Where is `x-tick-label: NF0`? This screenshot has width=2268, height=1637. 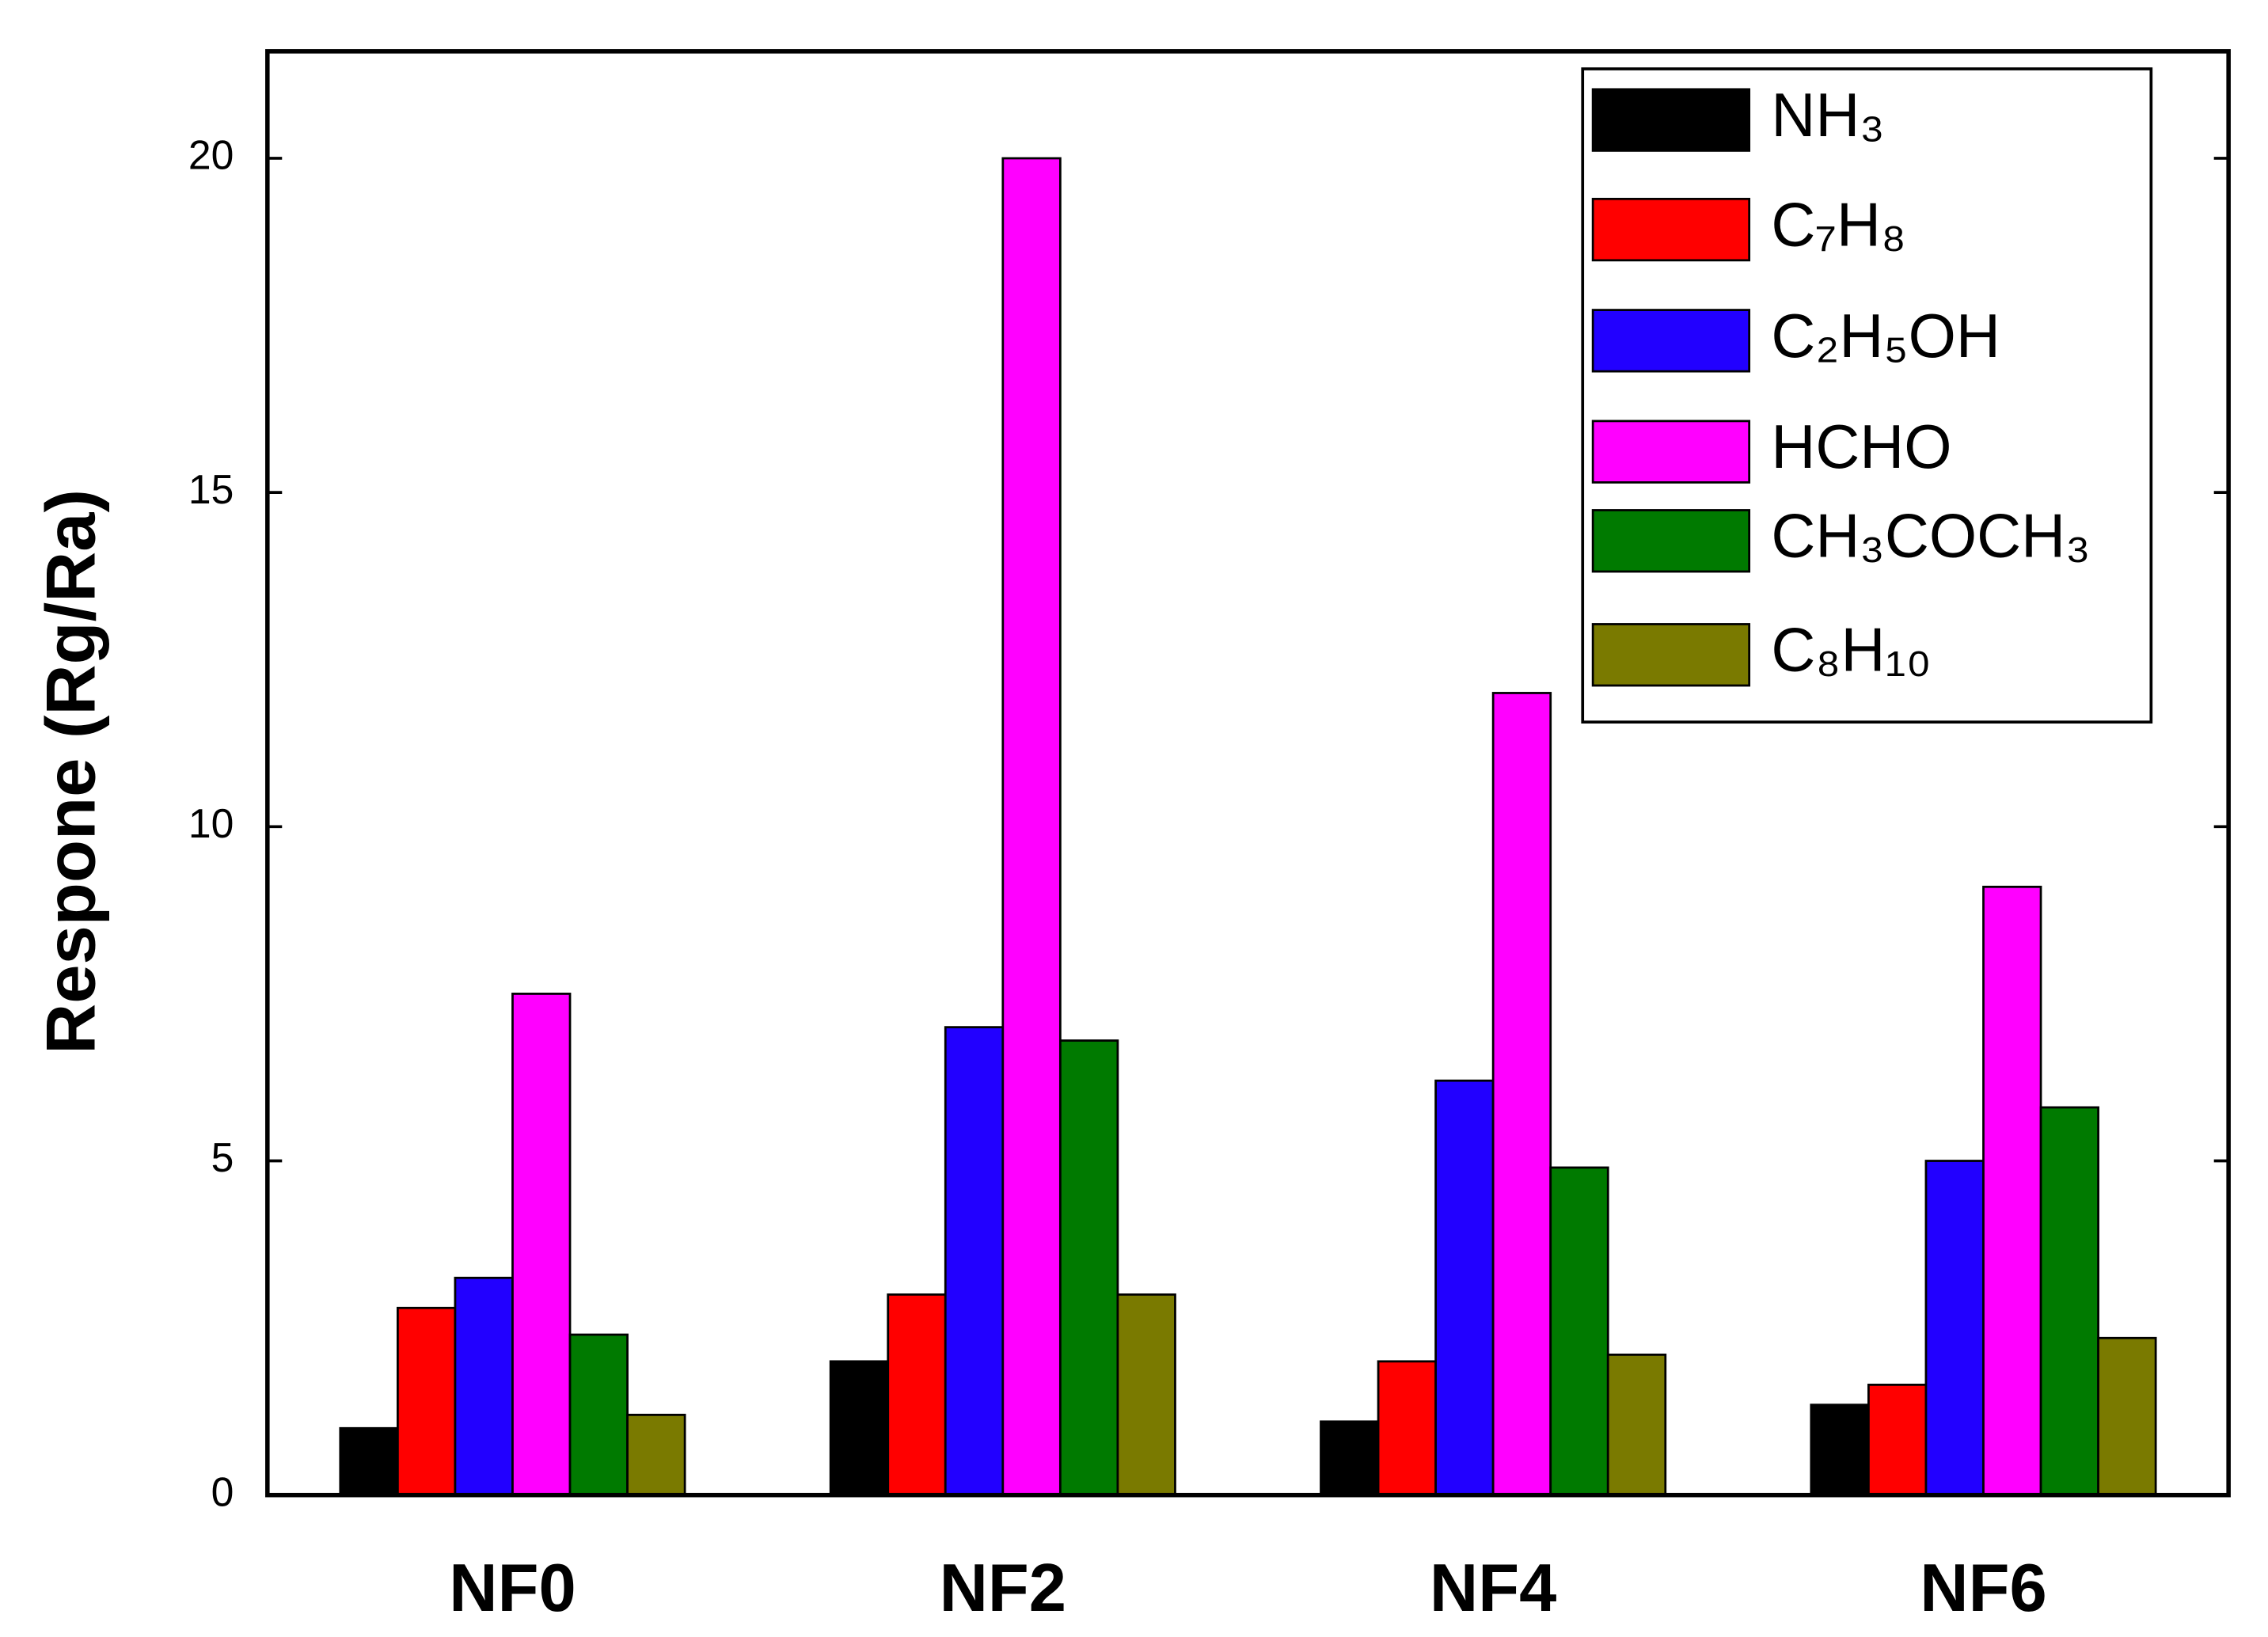 x-tick-label: NF0 is located at coordinates (512, 1587).